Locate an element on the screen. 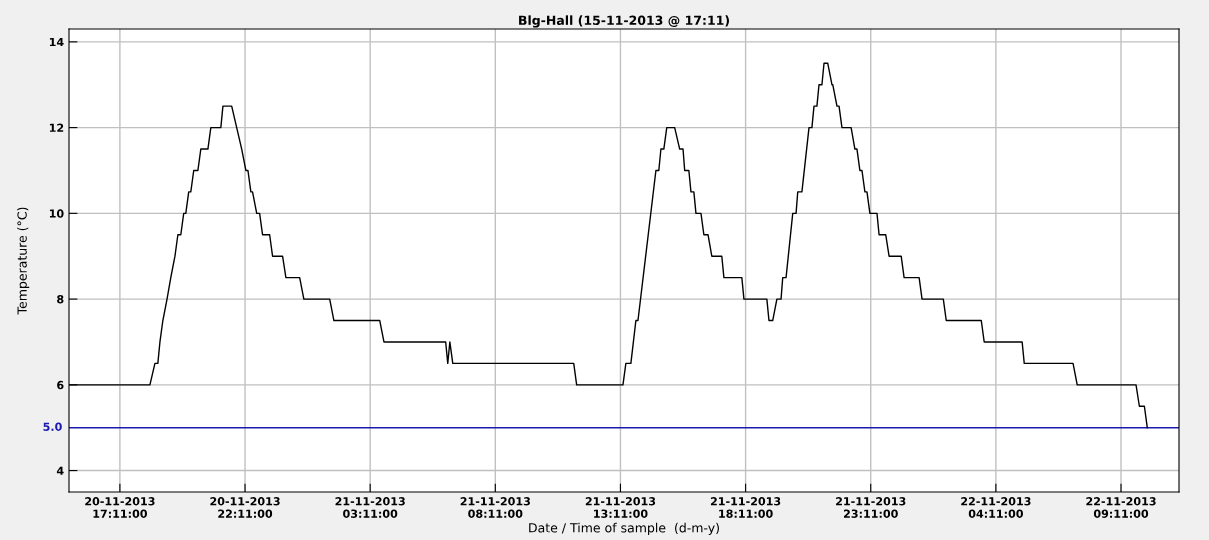 This screenshot has width=1209, height=540. x-tick-label: 20-11-2013 17:11:00 is located at coordinates (120, 507).